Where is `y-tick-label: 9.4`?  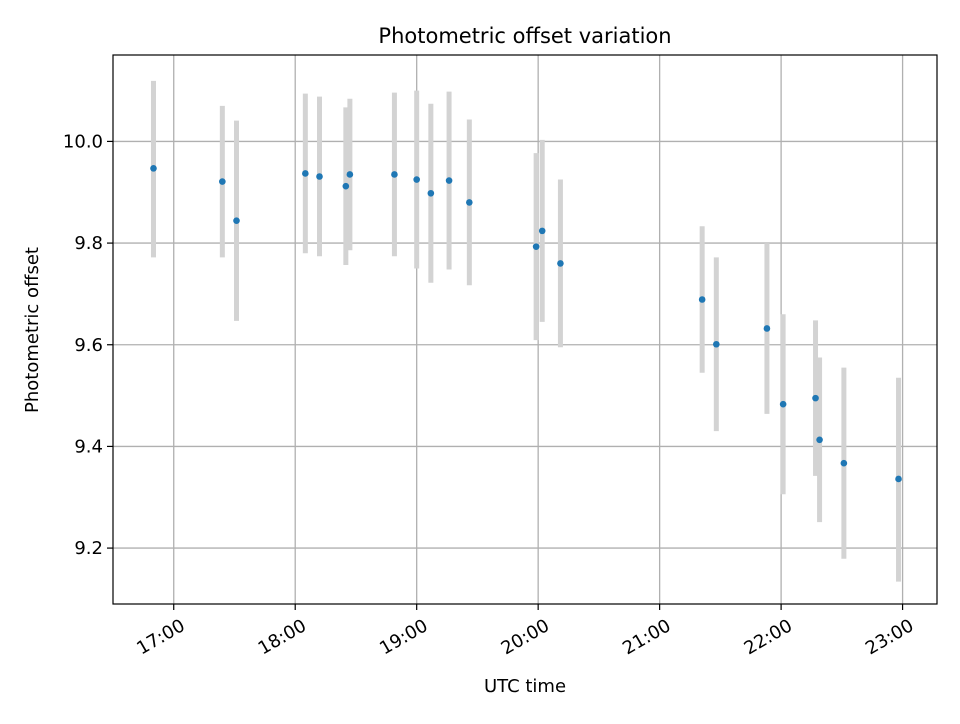
y-tick-label: 9.4 is located at coordinates (88, 446).